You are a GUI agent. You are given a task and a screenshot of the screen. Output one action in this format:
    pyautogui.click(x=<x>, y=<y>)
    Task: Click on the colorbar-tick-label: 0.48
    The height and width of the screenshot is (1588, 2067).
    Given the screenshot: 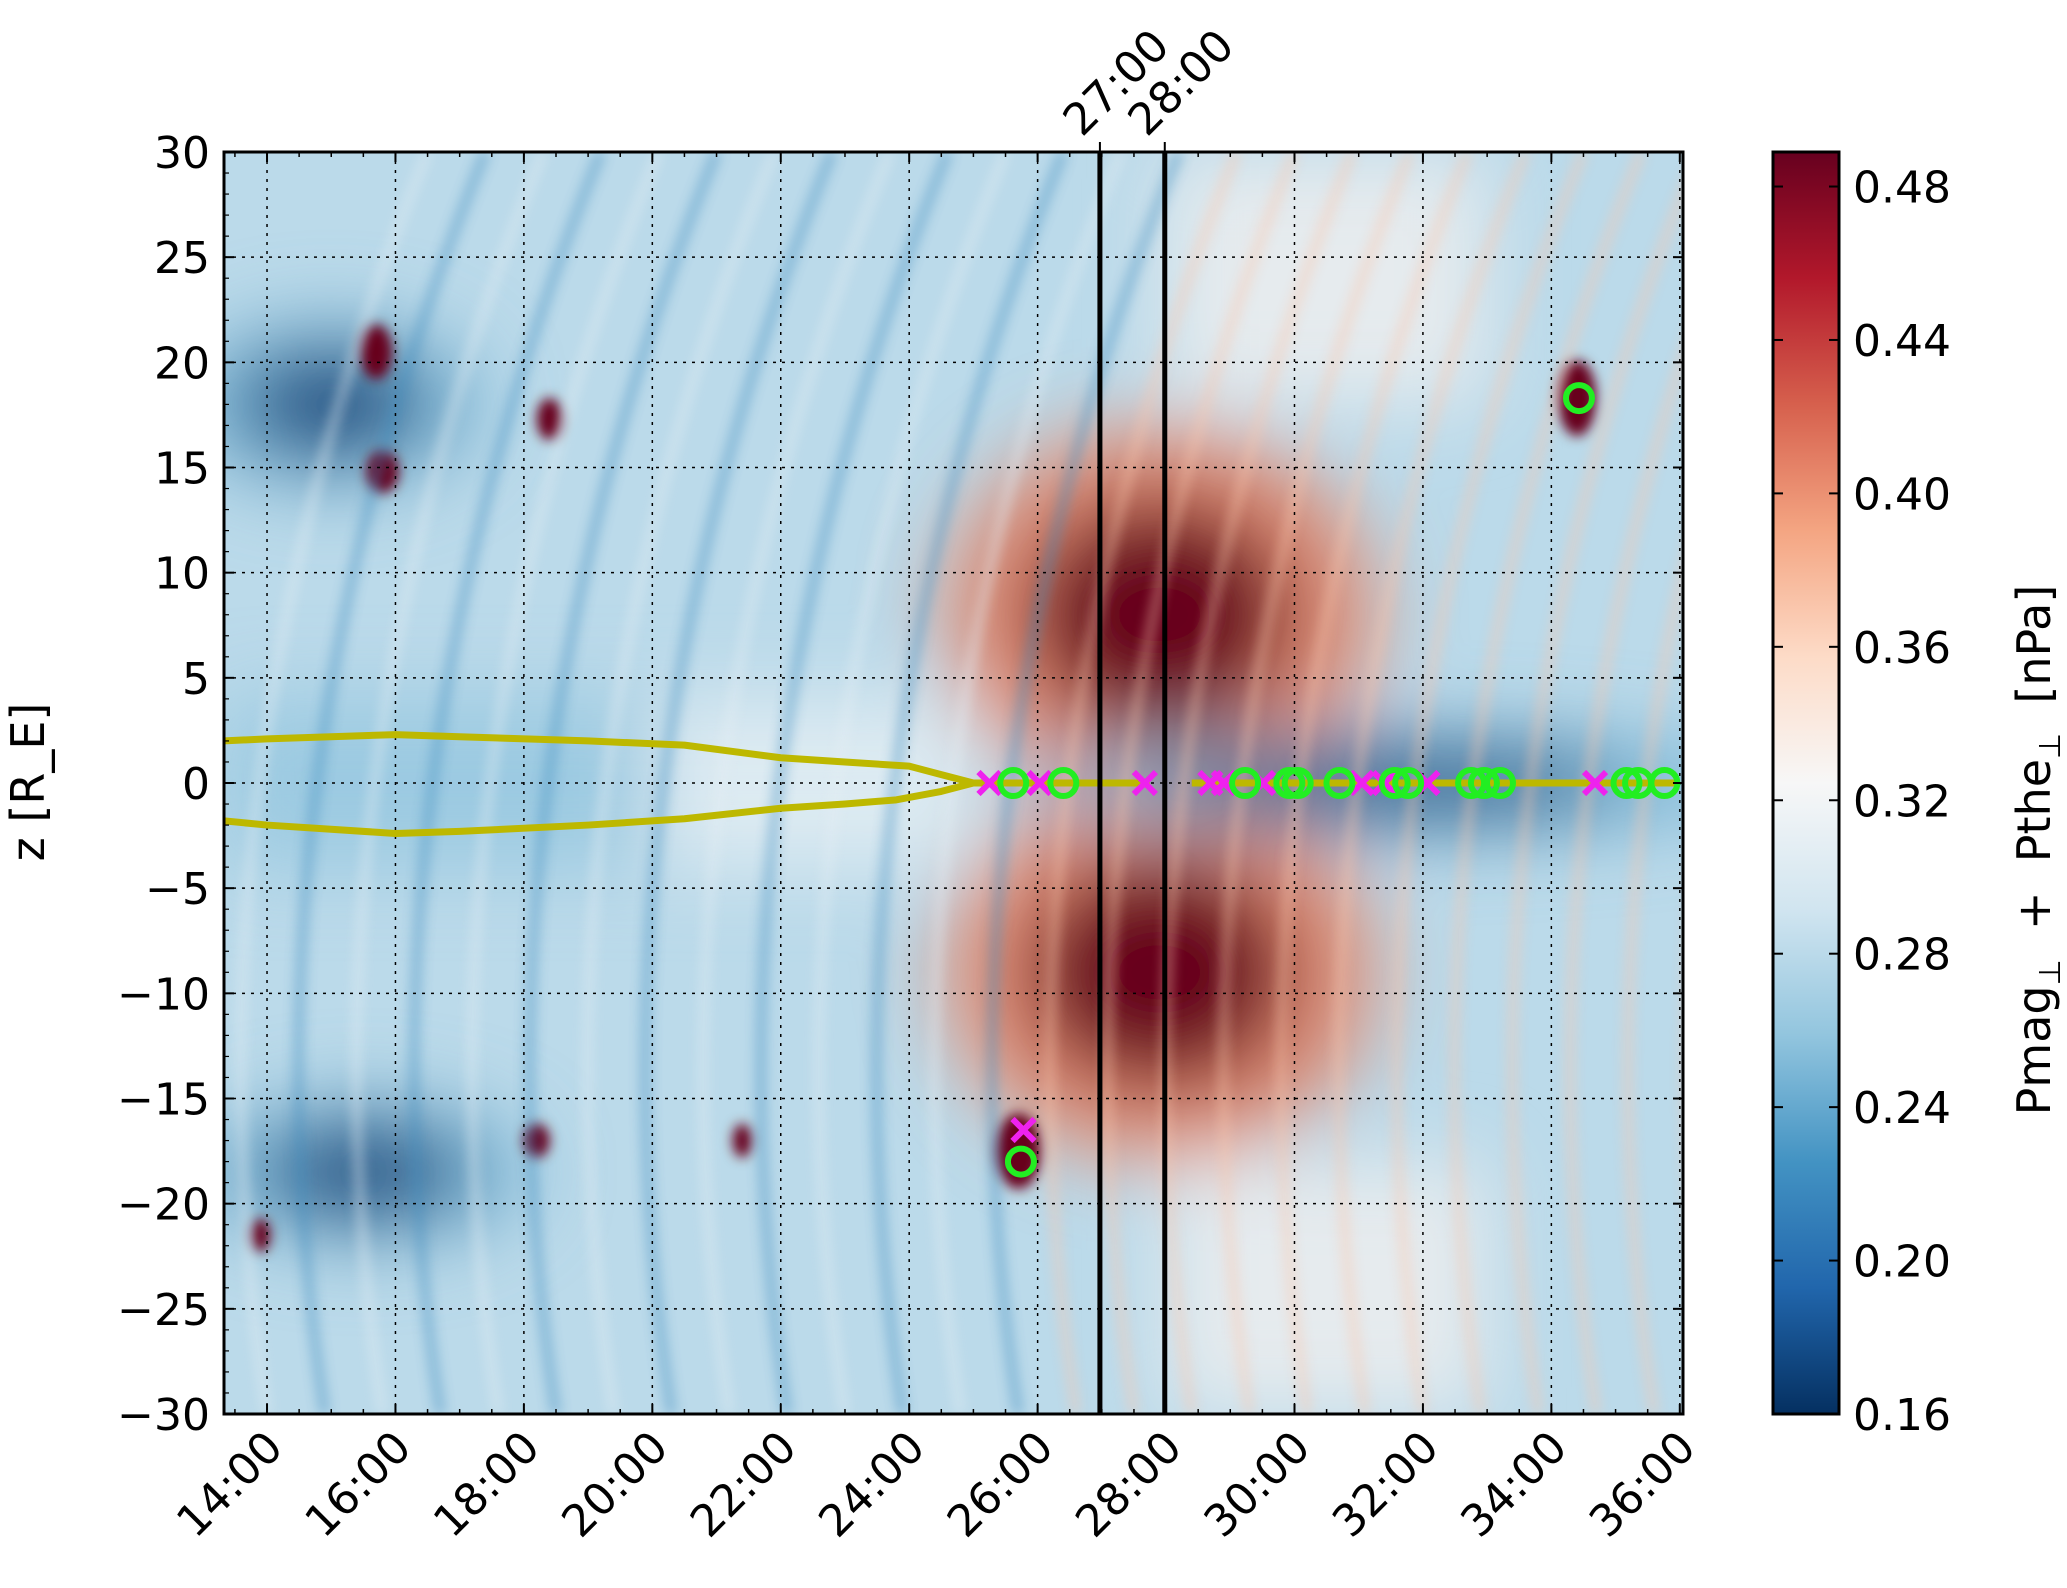 What is the action you would take?
    pyautogui.click(x=1902, y=188)
    